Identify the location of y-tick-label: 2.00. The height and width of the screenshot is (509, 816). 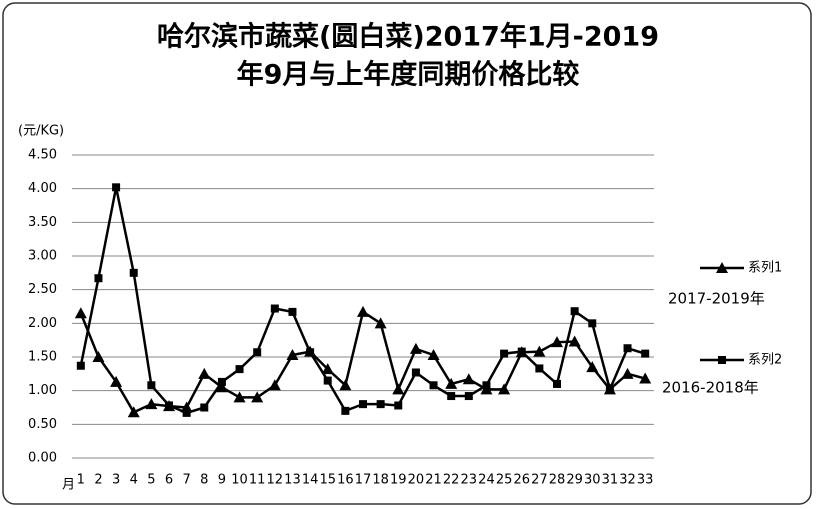
(42, 323).